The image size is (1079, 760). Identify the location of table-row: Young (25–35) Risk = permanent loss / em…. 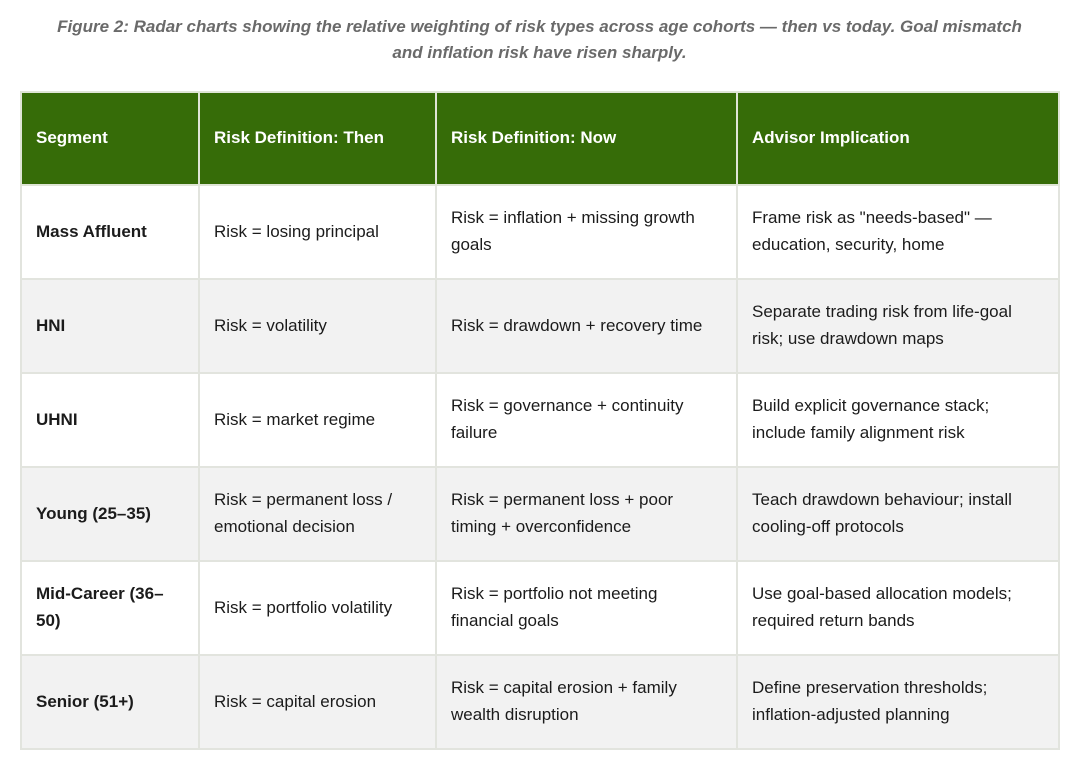
(540, 513).